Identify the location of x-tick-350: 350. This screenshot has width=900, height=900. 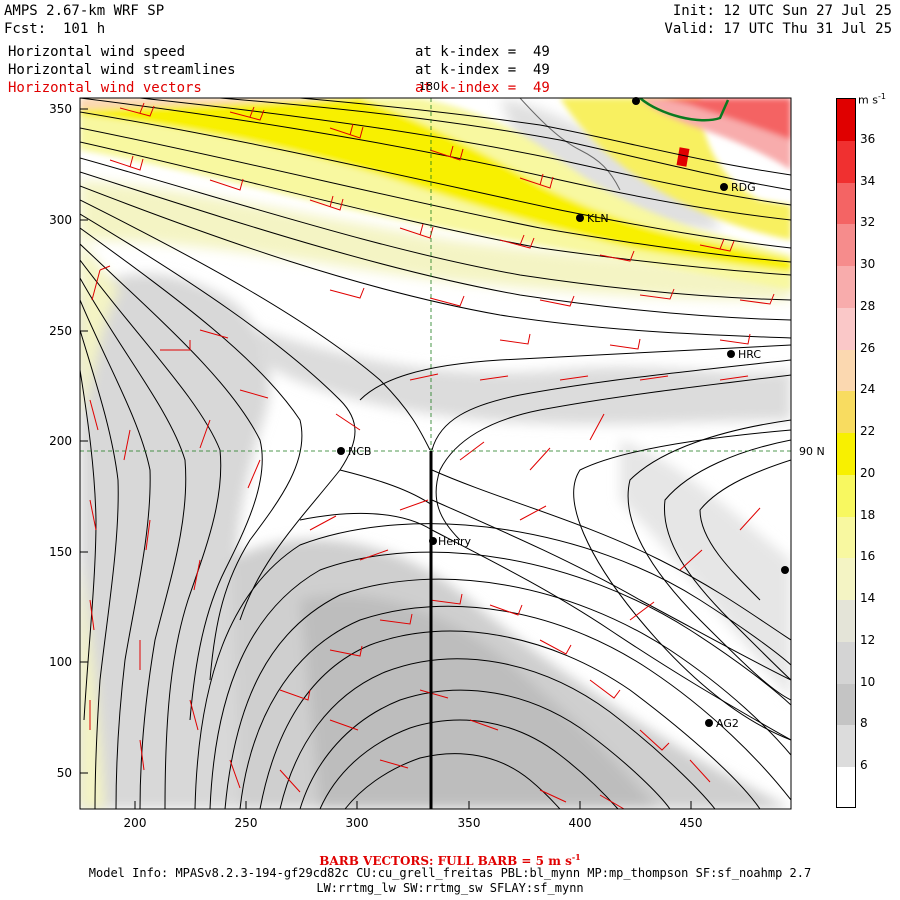
(469, 823).